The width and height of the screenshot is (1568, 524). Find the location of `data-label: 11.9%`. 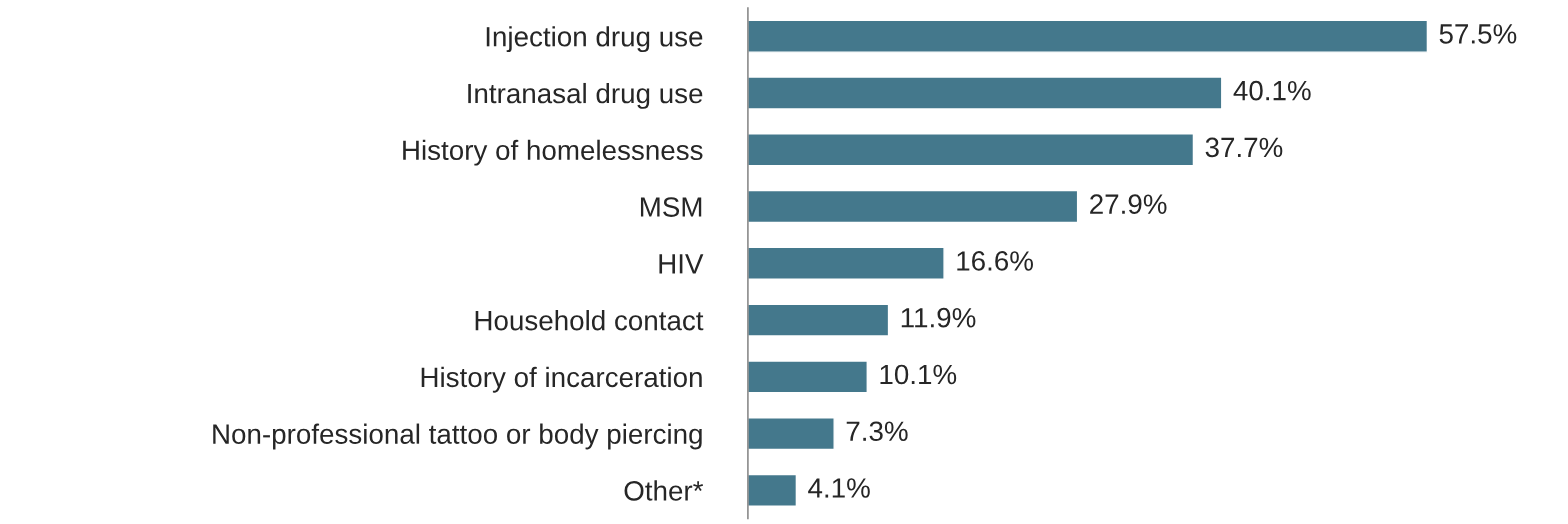

data-label: 11.9% is located at coordinates (938, 317).